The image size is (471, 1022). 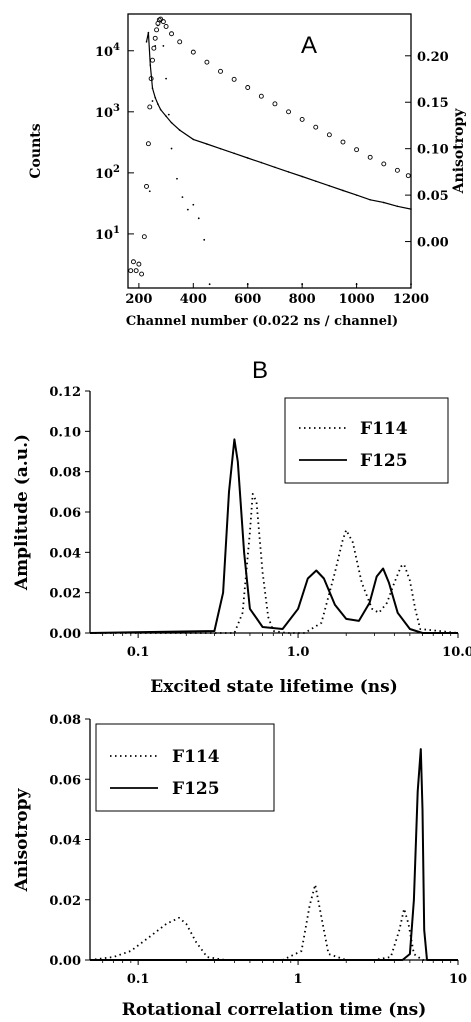 What do you see at coordinates (196, 789) in the screenshot?
I see `panel-c-legend-label-f125: F125` at bounding box center [196, 789].